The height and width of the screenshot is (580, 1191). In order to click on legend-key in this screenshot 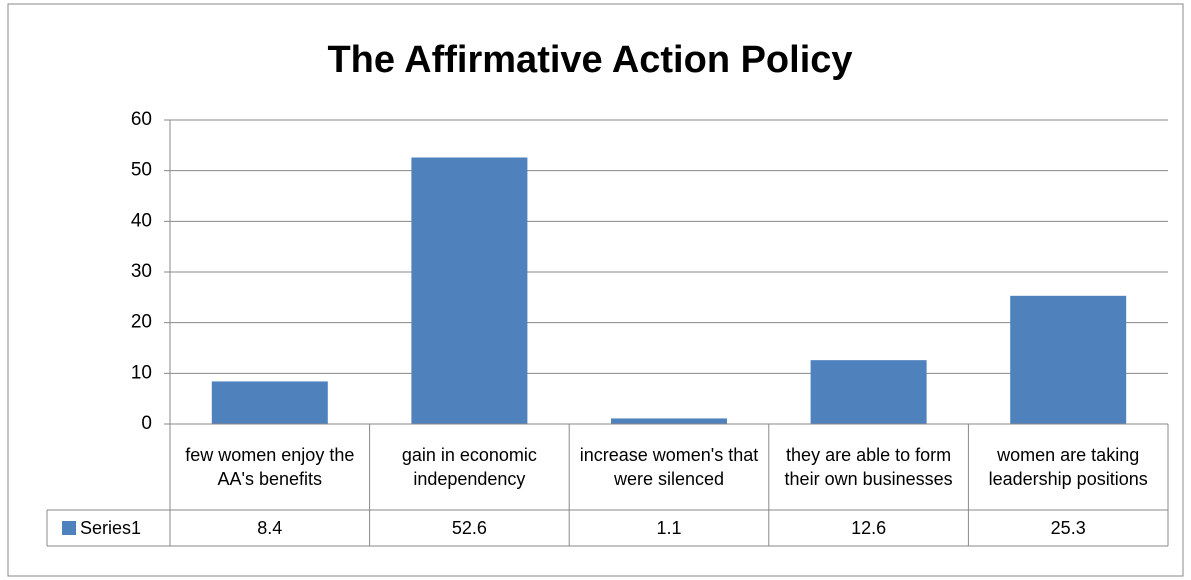, I will do `click(69, 528)`.